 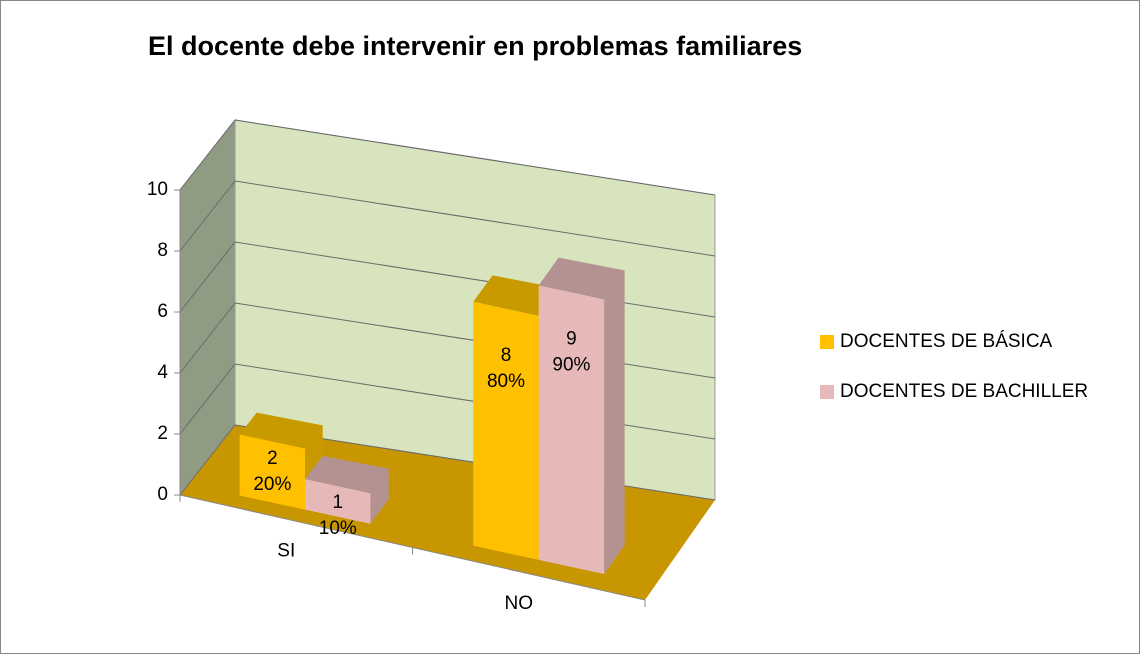 I want to click on y-tick-label: 10, so click(x=157, y=189).